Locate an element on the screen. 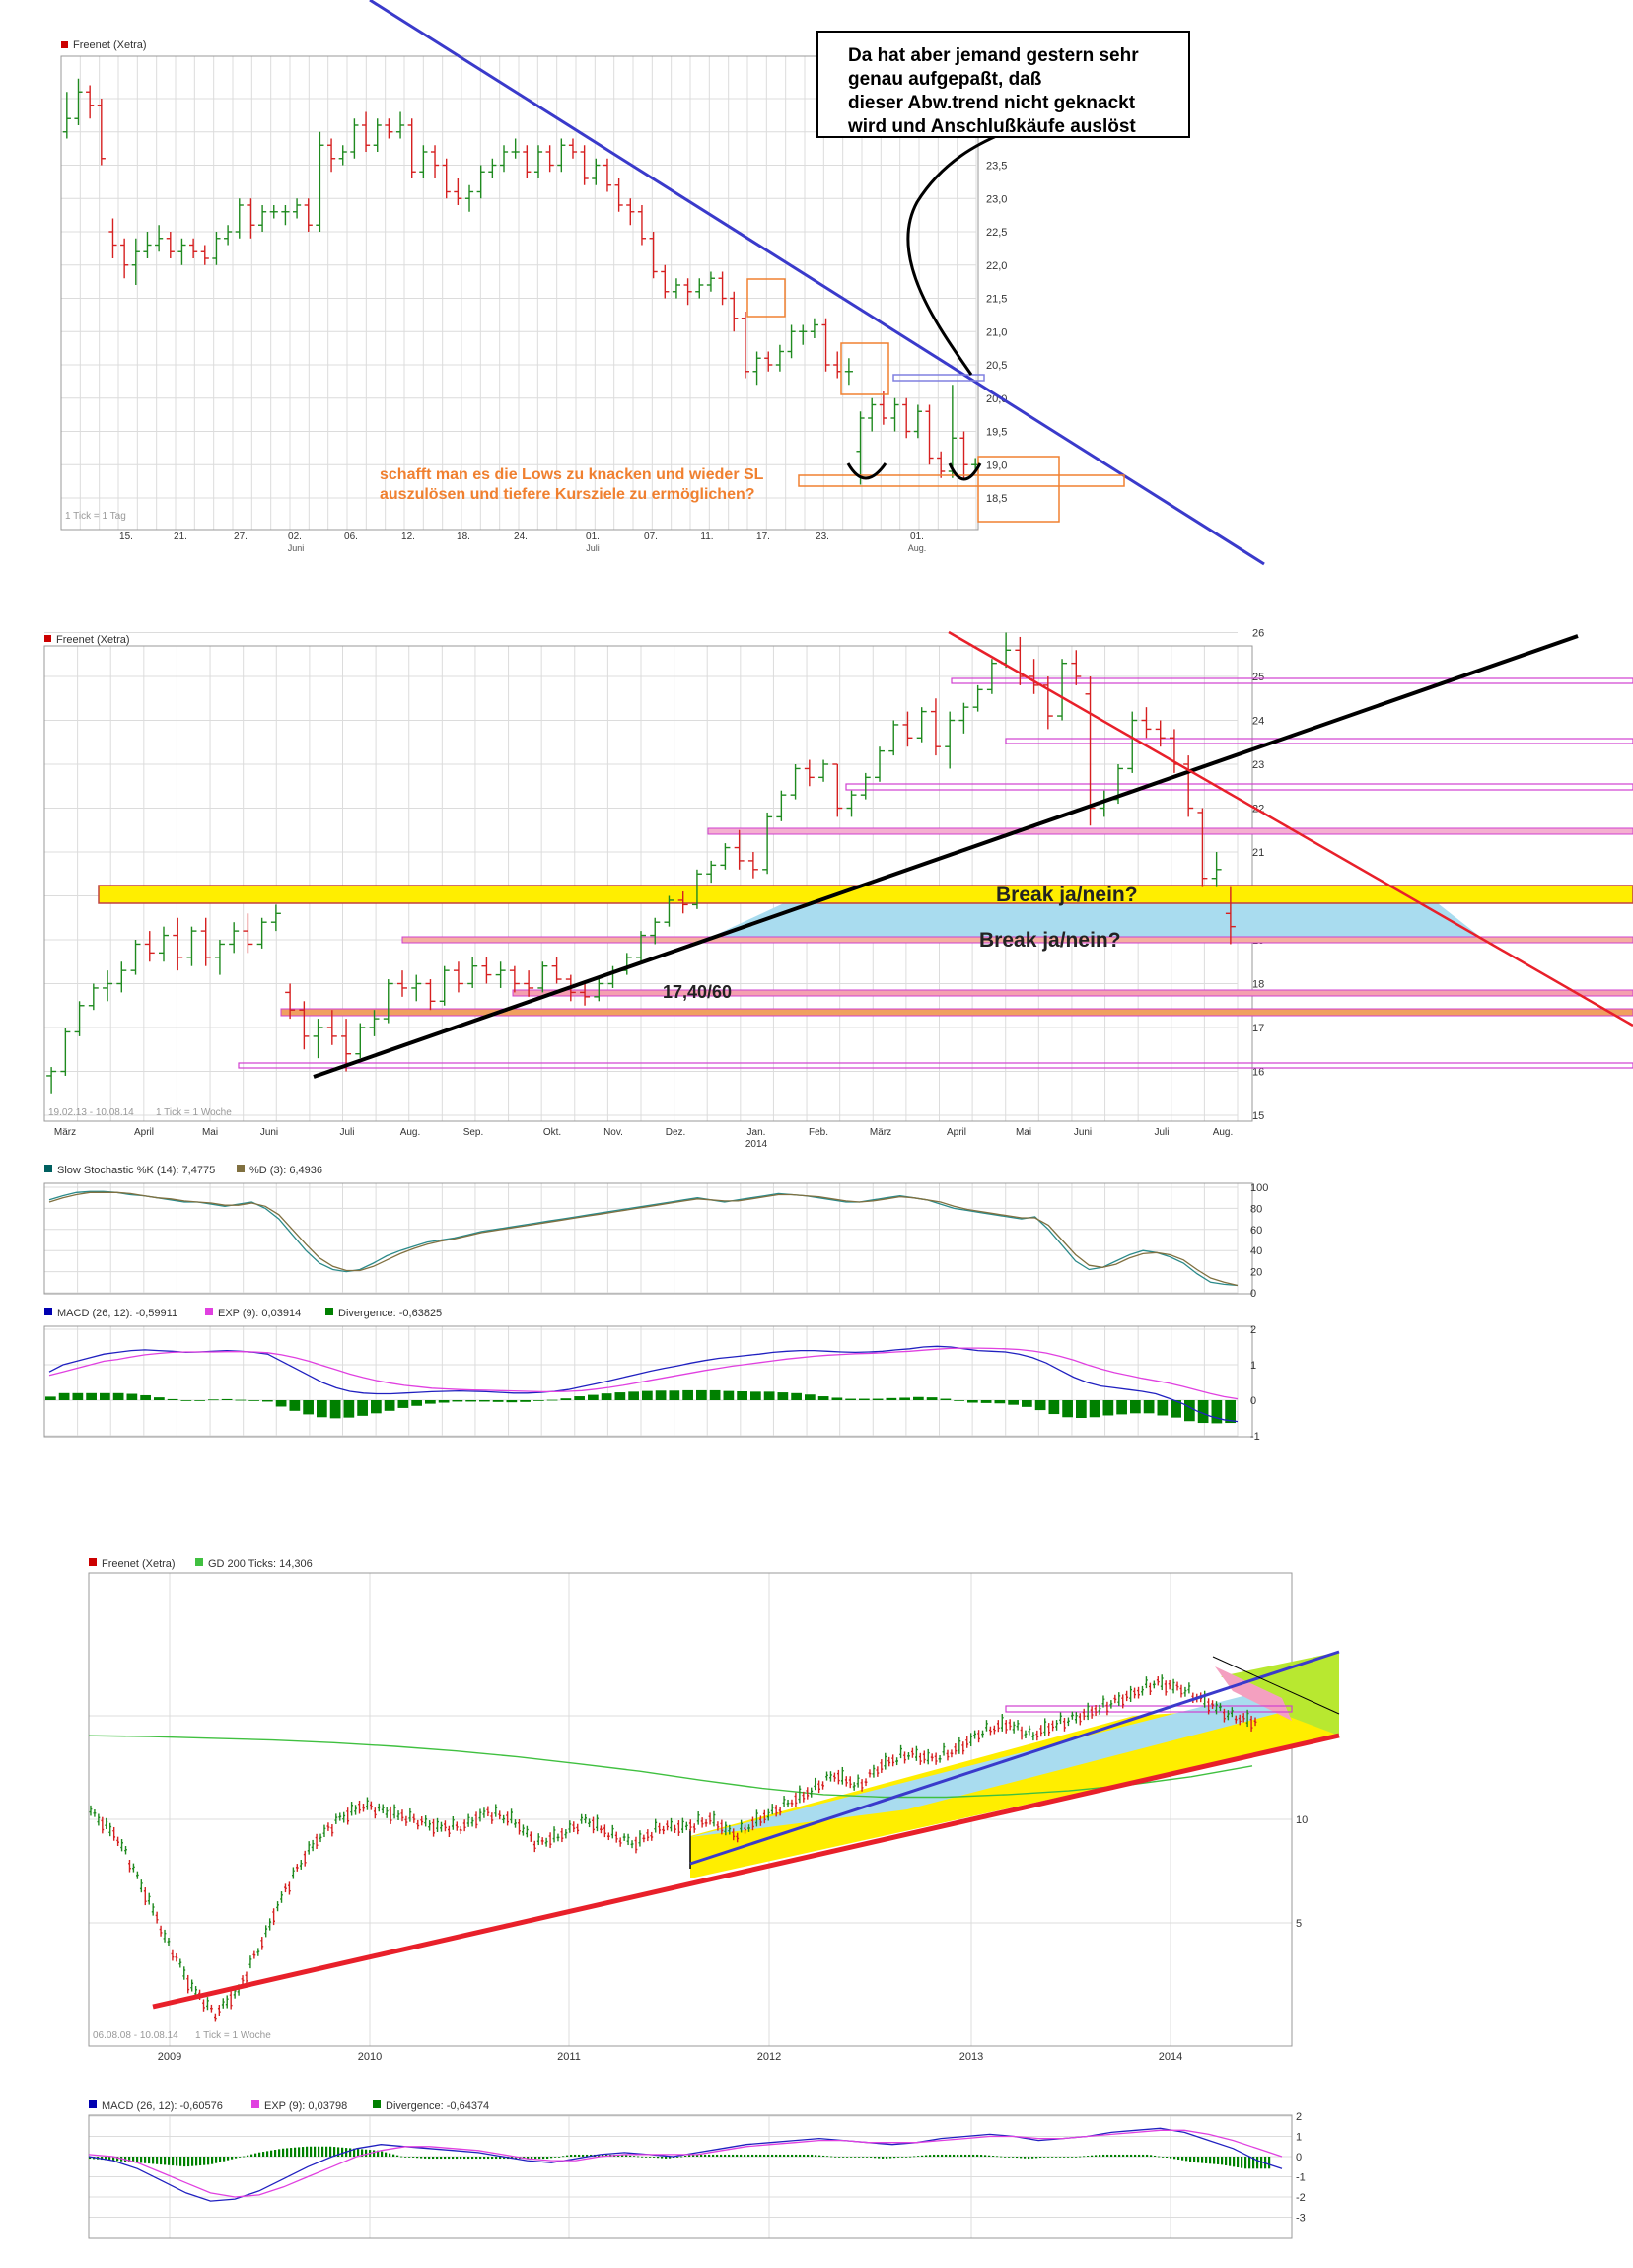 This screenshot has width=1633, height=2268. weekly-y-tick: 25 is located at coordinates (1258, 677).